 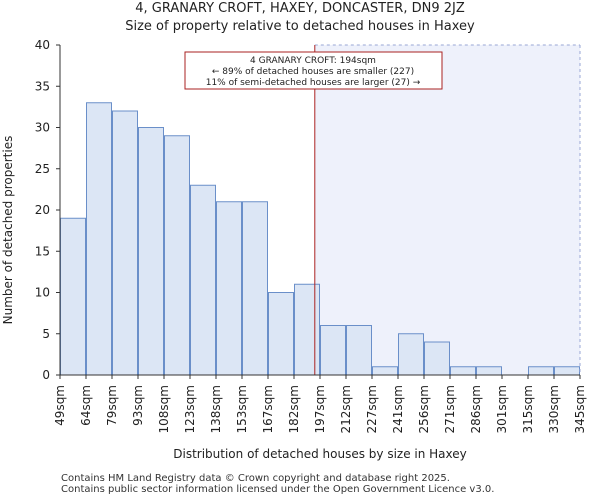 What do you see at coordinates (313, 61) in the screenshot?
I see `annotation-line-1: 4 GRANARY CROFT: 194sqm` at bounding box center [313, 61].